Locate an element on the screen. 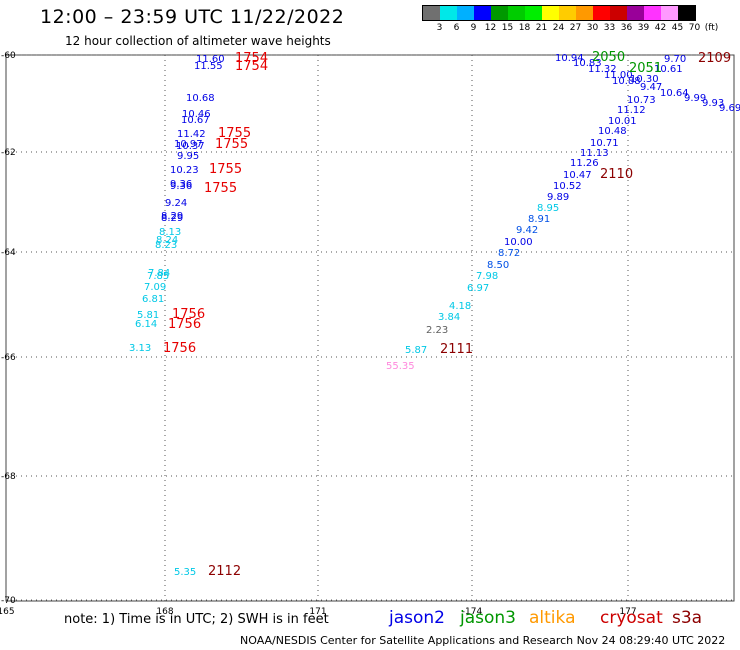 Image resolution: width=740 pixels, height=650 pixels. longitude-label: 168 is located at coordinates (164, 612).